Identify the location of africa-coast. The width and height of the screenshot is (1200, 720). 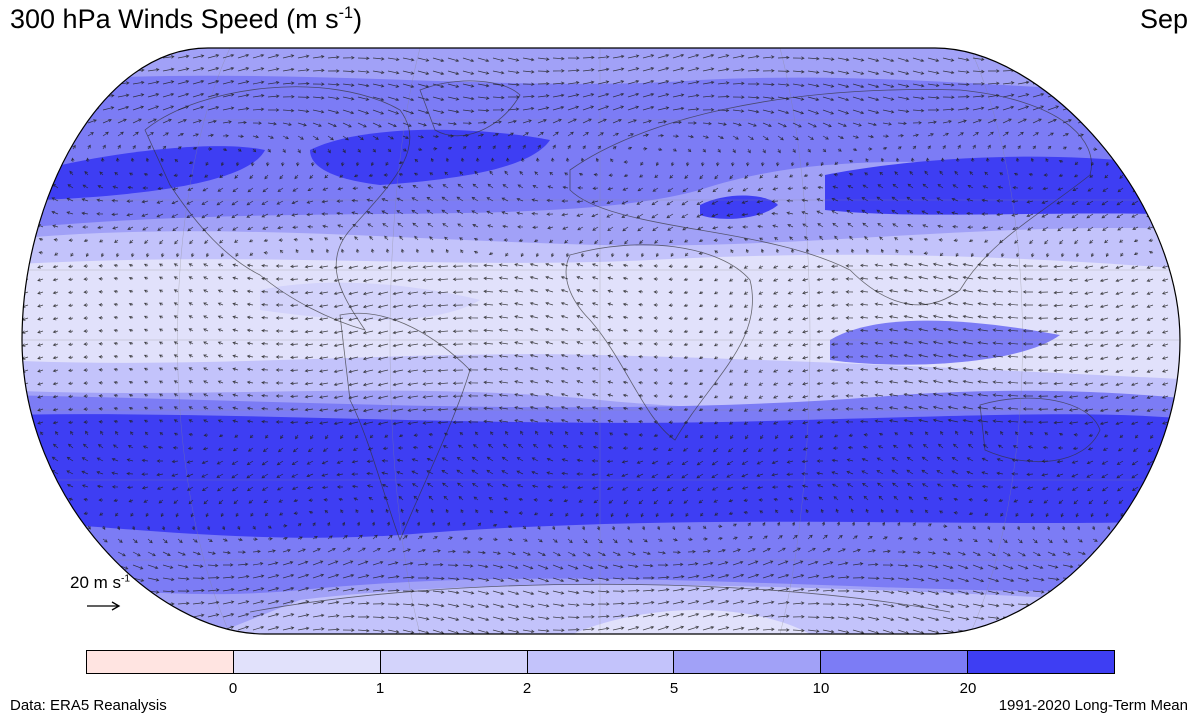
(659, 342).